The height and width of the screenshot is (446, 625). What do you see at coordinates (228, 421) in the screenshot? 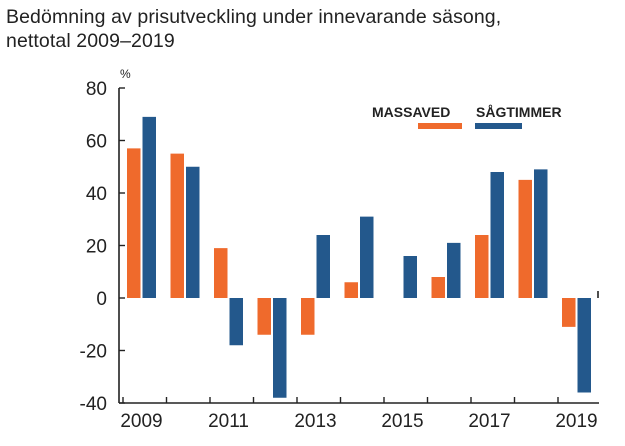
I see `x-tick-label-2011: 2011` at bounding box center [228, 421].